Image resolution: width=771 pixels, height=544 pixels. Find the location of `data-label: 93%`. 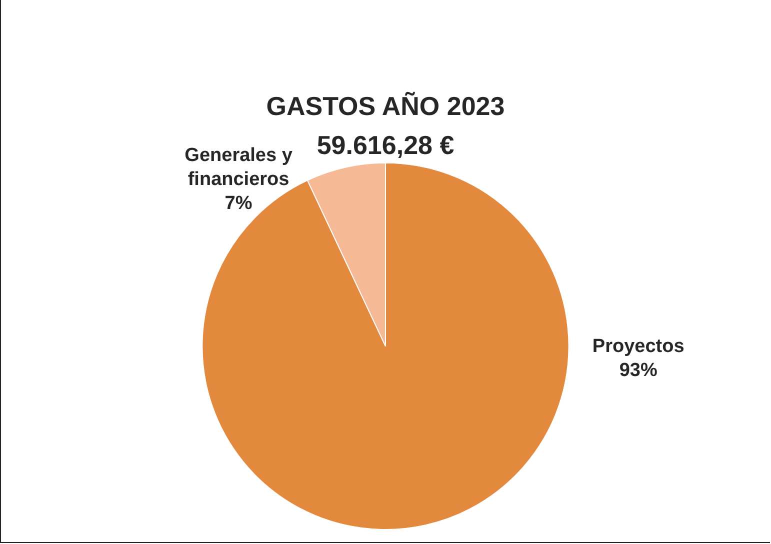

data-label: 93% is located at coordinates (638, 370).